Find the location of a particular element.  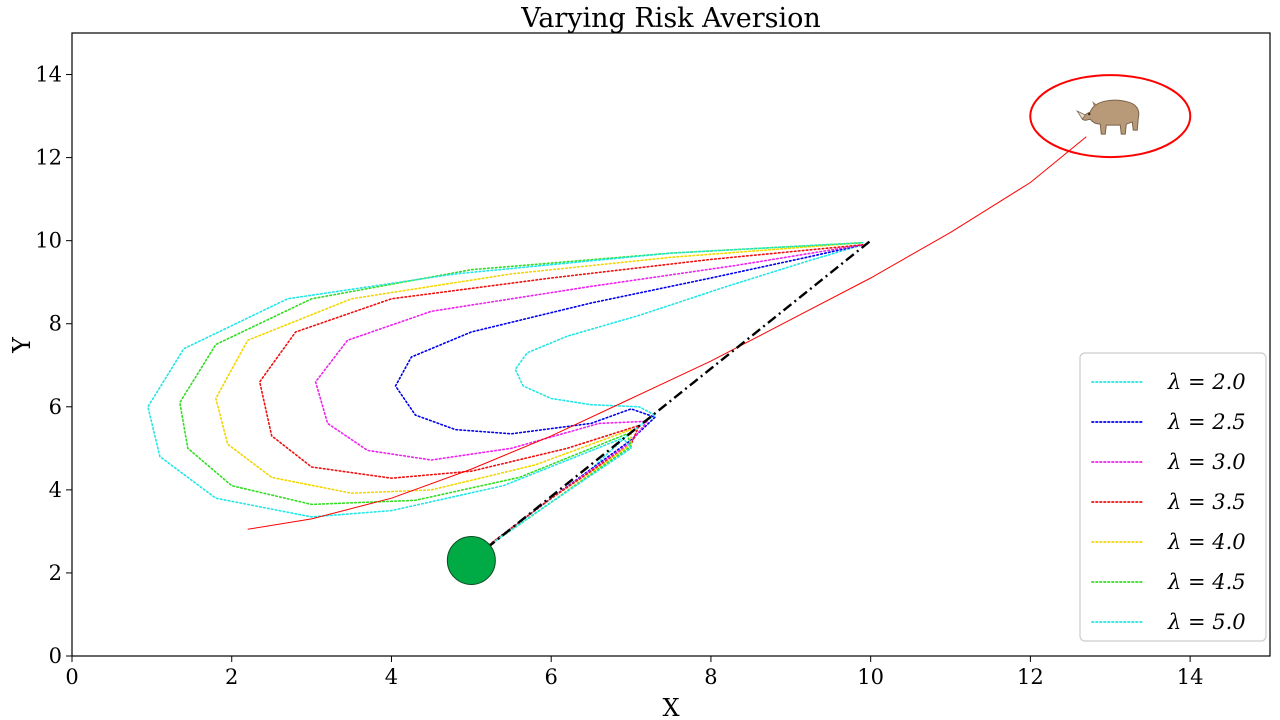

legend-label: λ = 3.0 is located at coordinates (1206, 462).